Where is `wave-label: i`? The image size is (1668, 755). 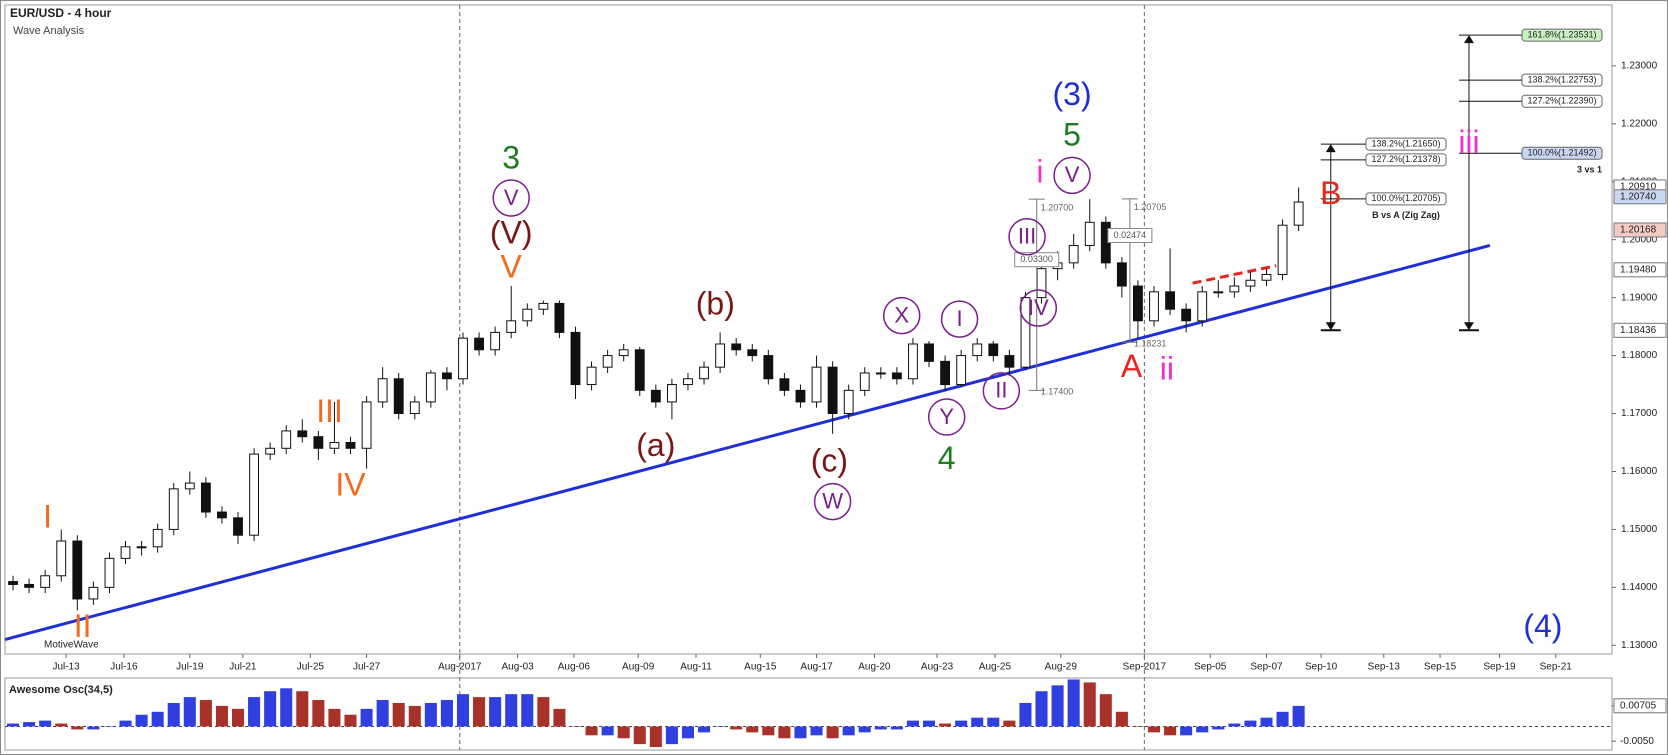 wave-label: i is located at coordinates (1039, 171).